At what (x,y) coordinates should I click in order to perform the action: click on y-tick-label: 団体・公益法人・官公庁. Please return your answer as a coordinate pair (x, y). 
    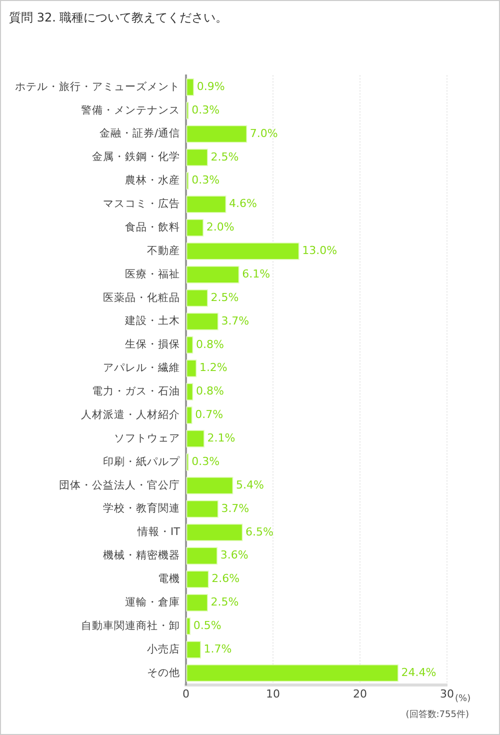
    Looking at the image, I should click on (119, 485).